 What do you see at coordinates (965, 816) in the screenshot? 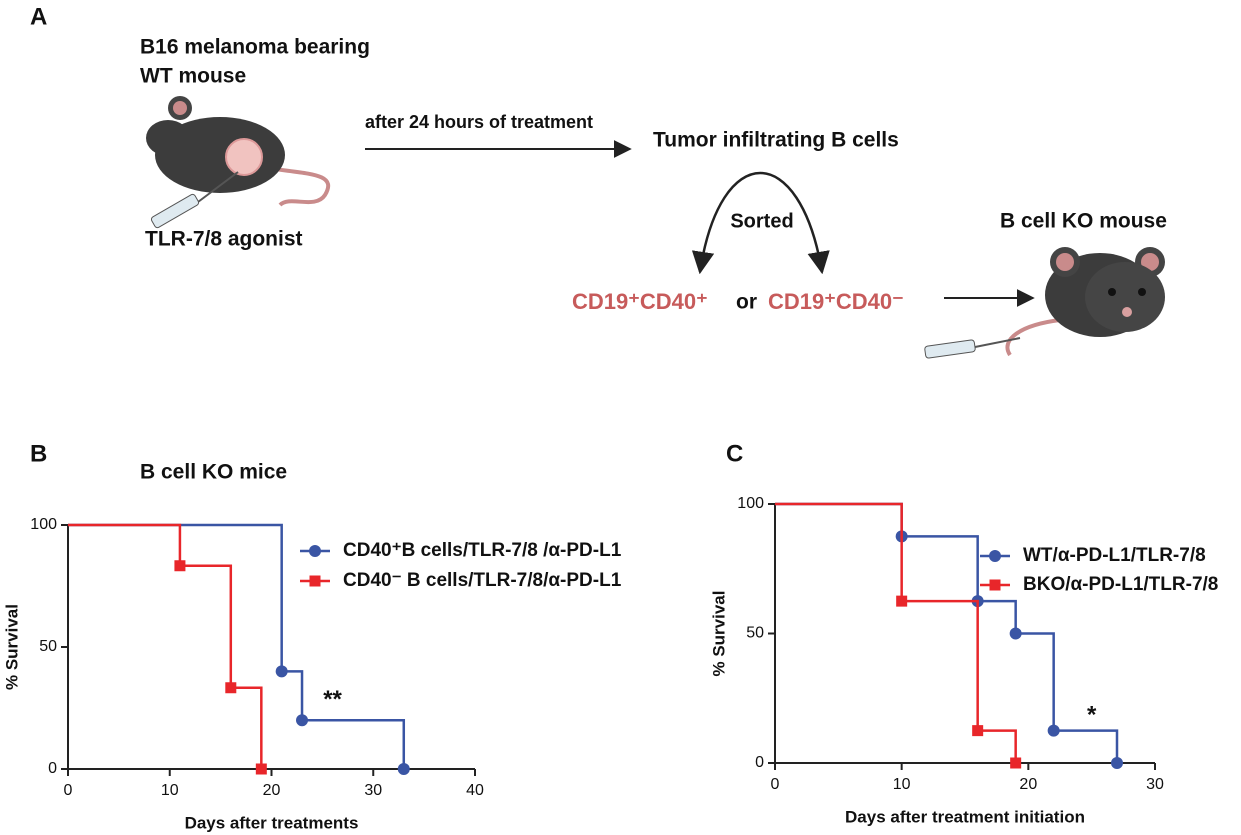
I see `x-axis-label: Days after treatment initiation` at bounding box center [965, 816].